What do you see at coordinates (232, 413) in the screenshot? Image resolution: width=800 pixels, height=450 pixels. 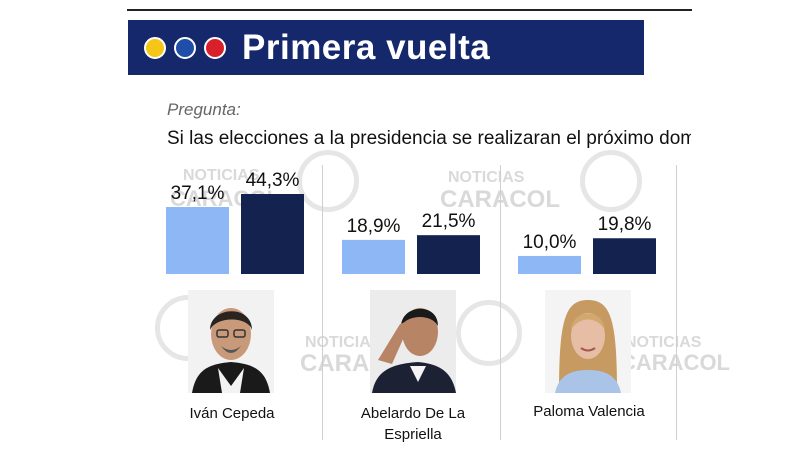 I see `candidate-name: Iván Cepeda` at bounding box center [232, 413].